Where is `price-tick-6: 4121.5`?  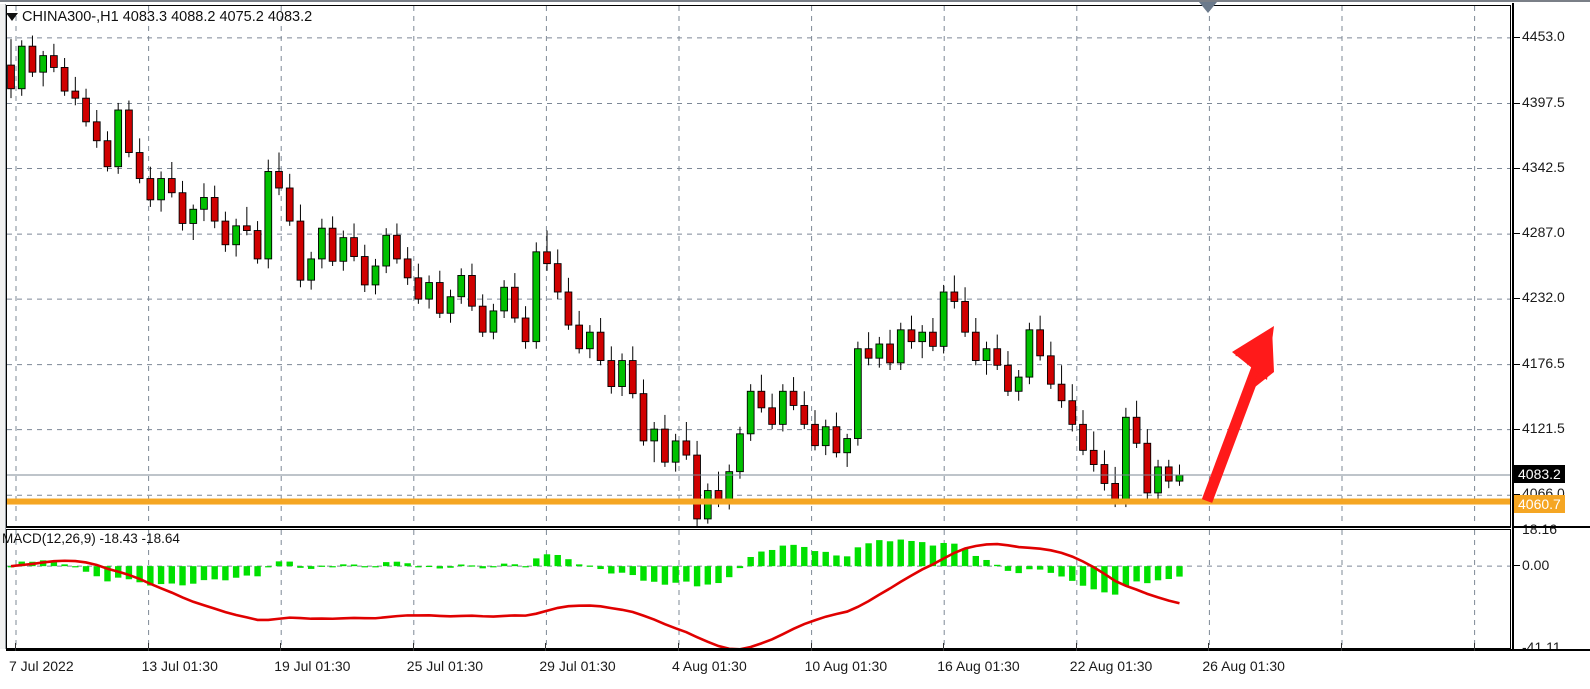 price-tick-6: 4121.5 is located at coordinates (1543, 427).